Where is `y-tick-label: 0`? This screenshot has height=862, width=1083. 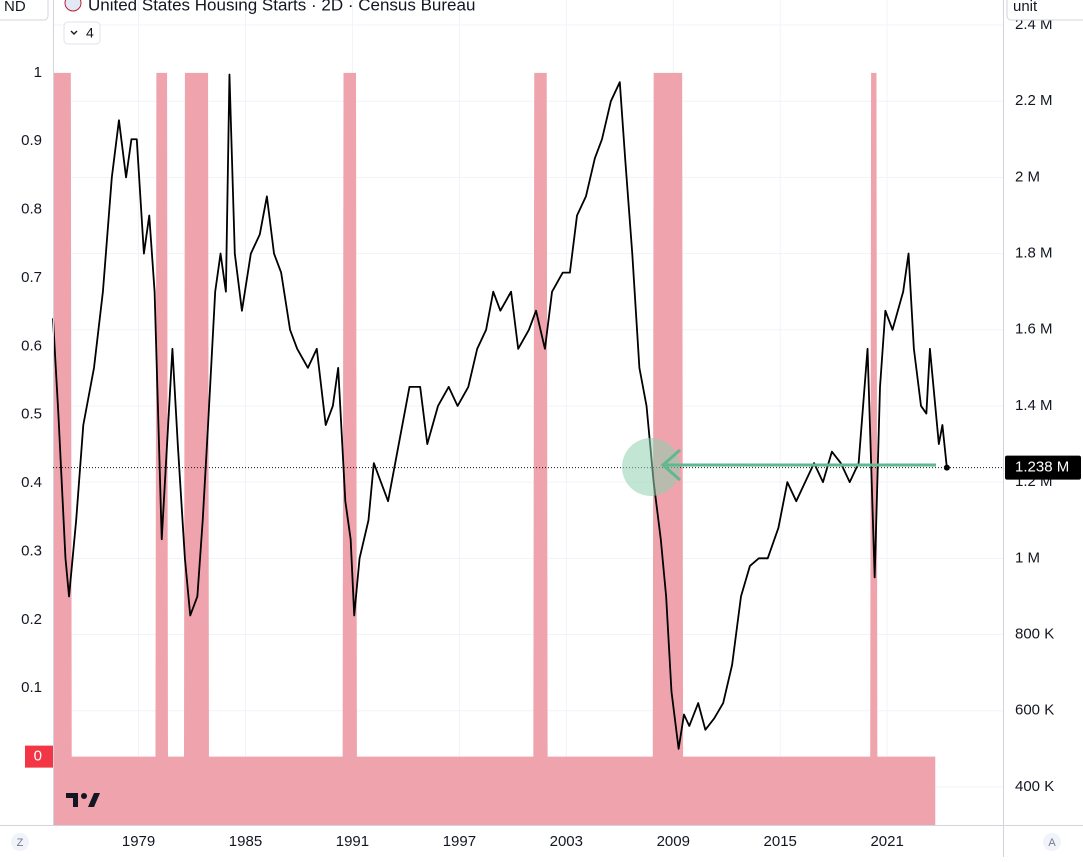 y-tick-label: 0 is located at coordinates (38, 756).